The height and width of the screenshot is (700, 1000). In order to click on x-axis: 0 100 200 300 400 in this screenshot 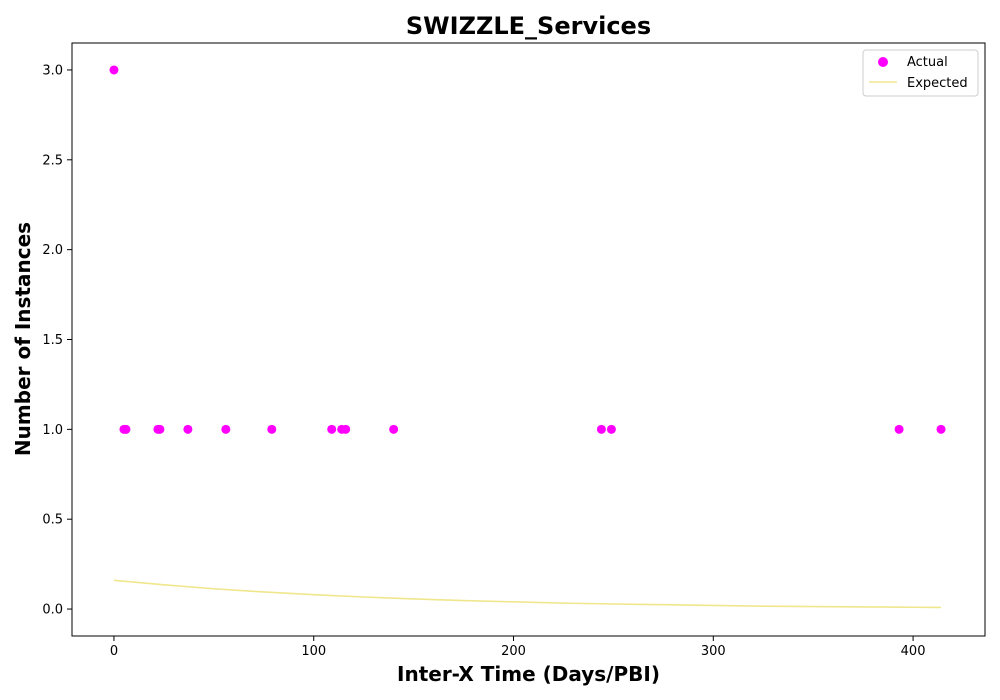, I will do `click(518, 647)`.